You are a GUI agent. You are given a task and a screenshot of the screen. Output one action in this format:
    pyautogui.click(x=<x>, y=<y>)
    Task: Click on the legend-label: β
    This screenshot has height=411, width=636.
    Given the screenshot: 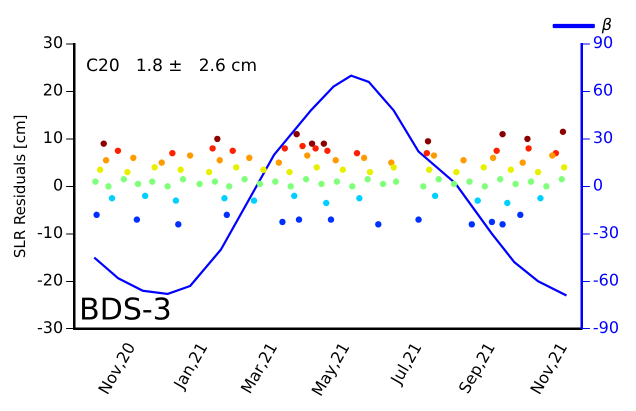 What is the action you would take?
    pyautogui.click(x=606, y=24)
    